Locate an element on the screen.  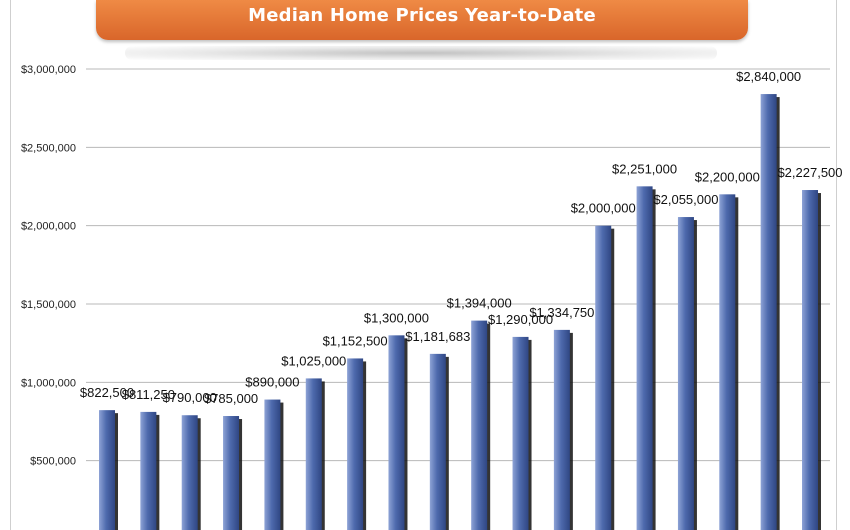
data-label: $2,840,000 is located at coordinates (768, 76).